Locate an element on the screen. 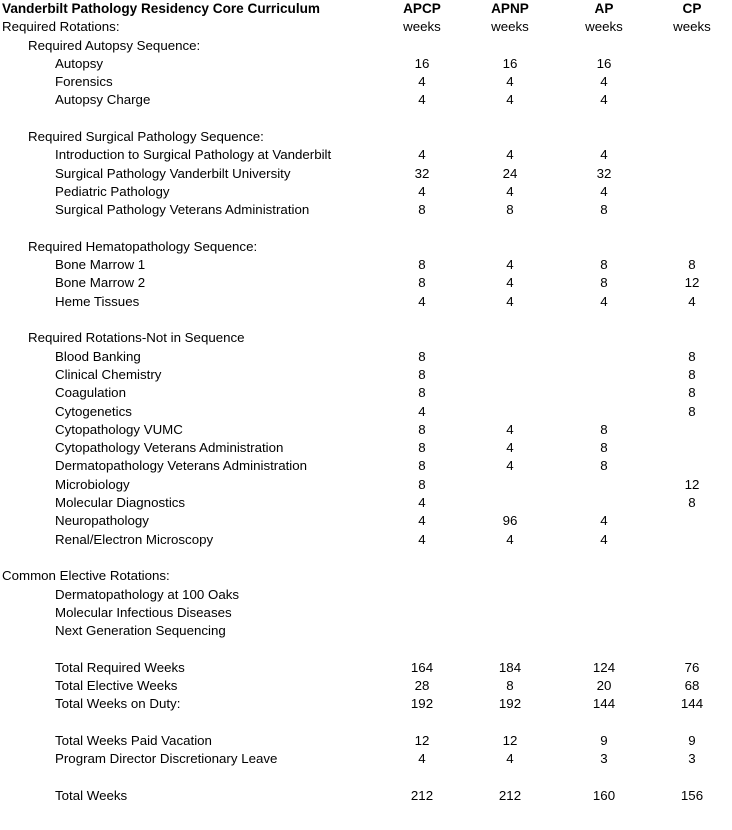 This screenshot has width=732, height=830. weeks-cp: 9 is located at coordinates (692, 740).